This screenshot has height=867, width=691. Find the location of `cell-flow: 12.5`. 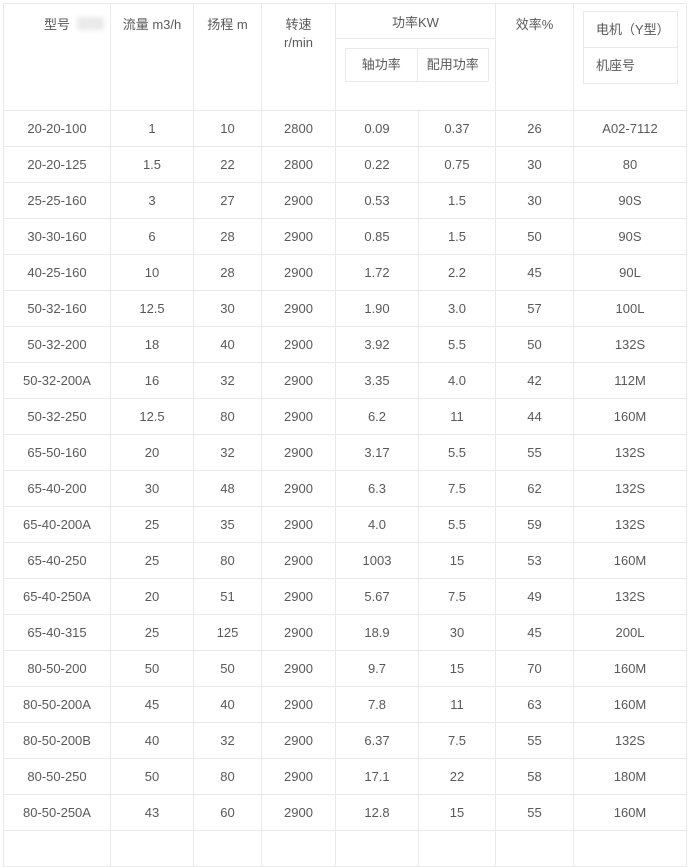

cell-flow: 12.5 is located at coordinates (152, 308).